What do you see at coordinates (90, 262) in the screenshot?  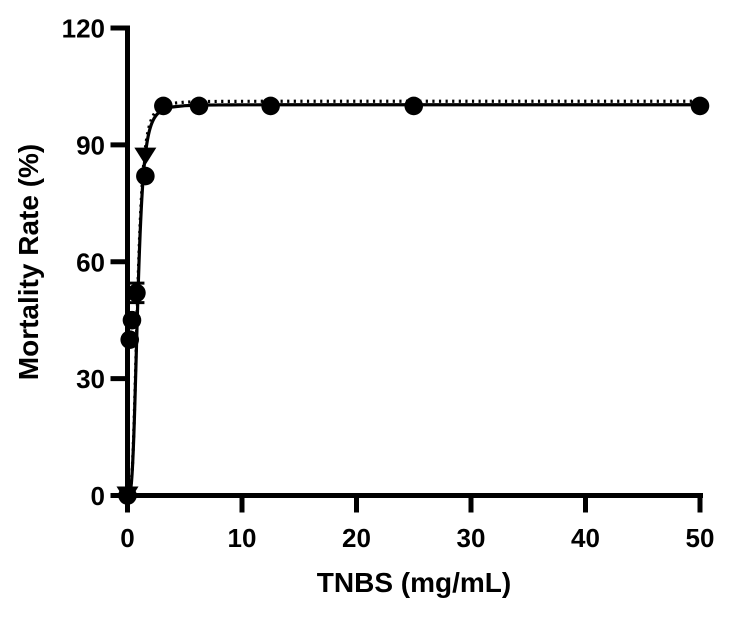 I see `y-tick-label: 60` at bounding box center [90, 262].